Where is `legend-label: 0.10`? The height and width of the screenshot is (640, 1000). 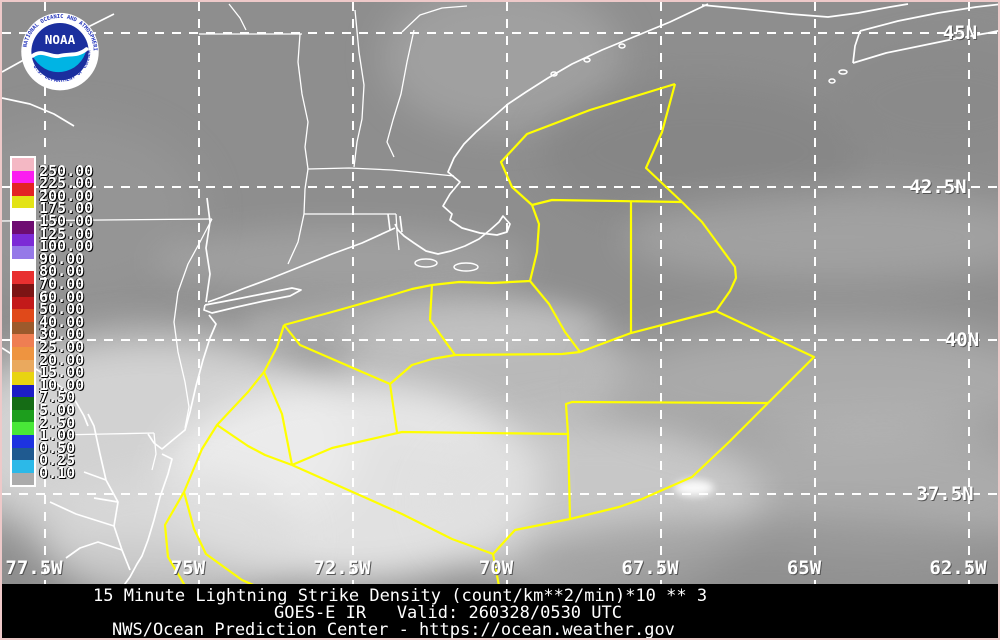 legend-label: 0.10 is located at coordinates (57, 473).